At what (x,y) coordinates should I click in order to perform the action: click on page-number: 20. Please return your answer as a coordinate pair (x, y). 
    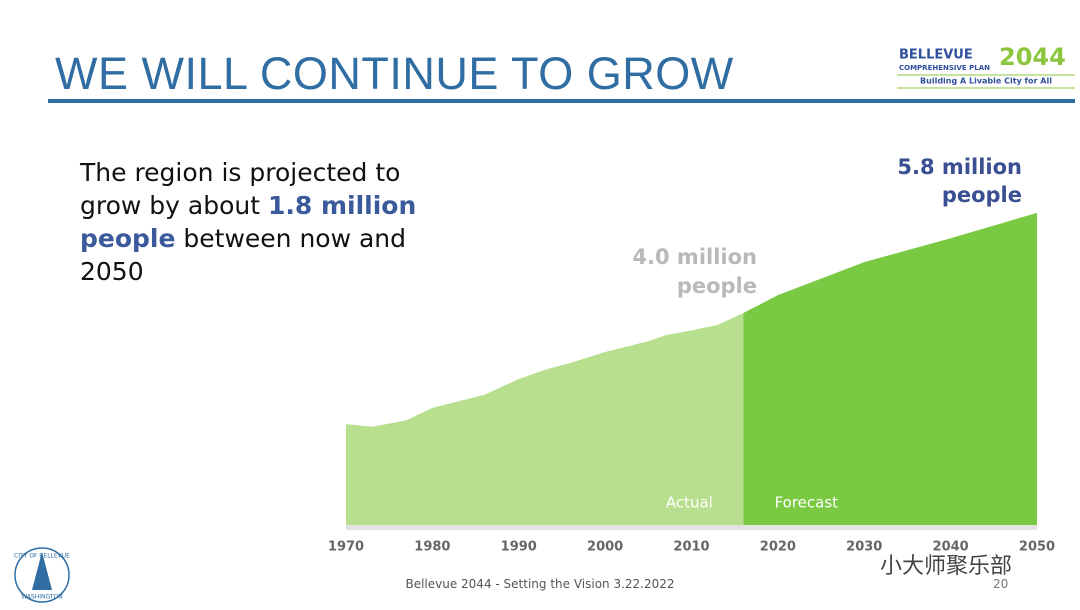
    Looking at the image, I should click on (1001, 584).